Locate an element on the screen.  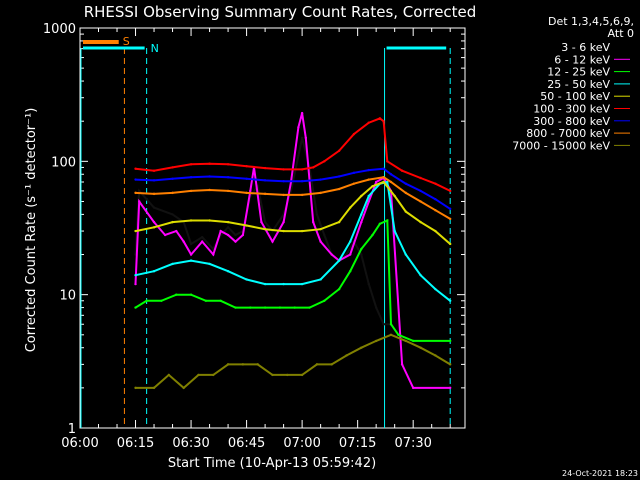
legend-header-line2: Att 0 is located at coordinates (621, 33).